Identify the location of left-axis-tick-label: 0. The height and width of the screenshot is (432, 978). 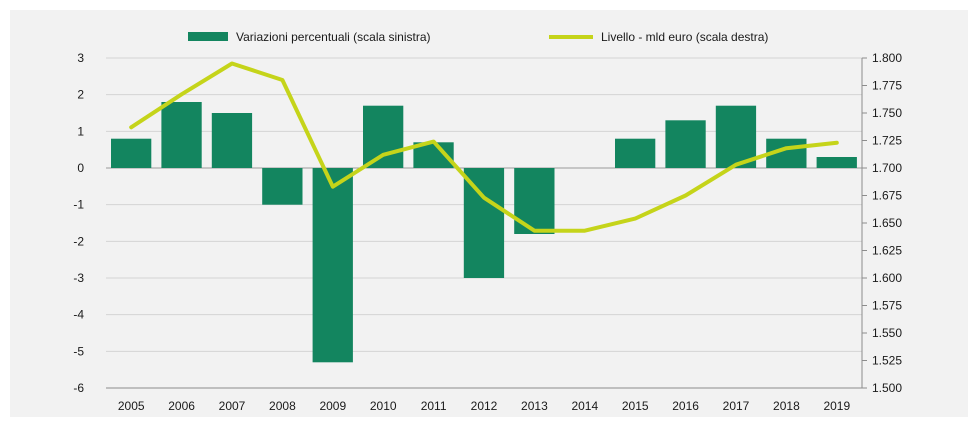
(80, 168).